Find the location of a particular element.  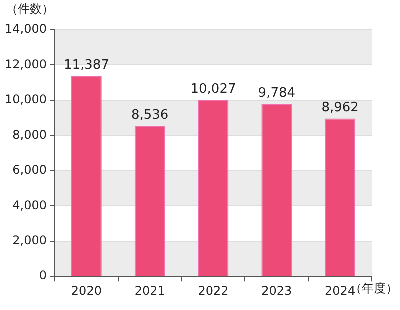

y-tick-label: 2,000 is located at coordinates (29, 240).